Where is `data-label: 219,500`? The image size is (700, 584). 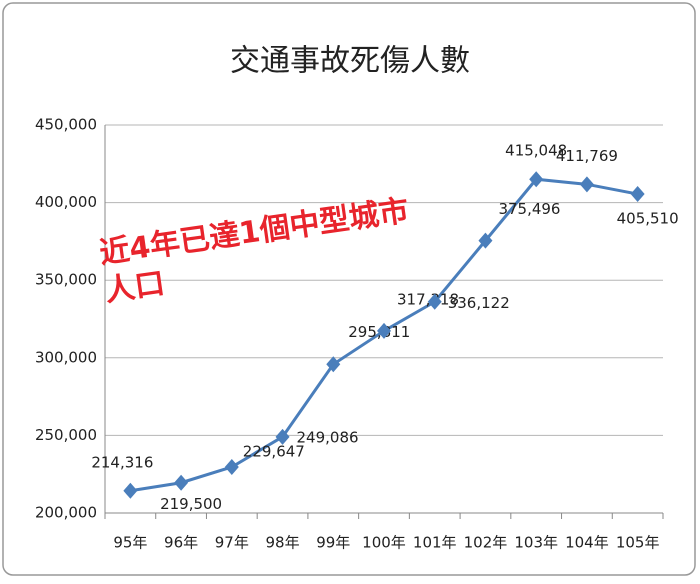
data-label: 219,500 is located at coordinates (191, 504).